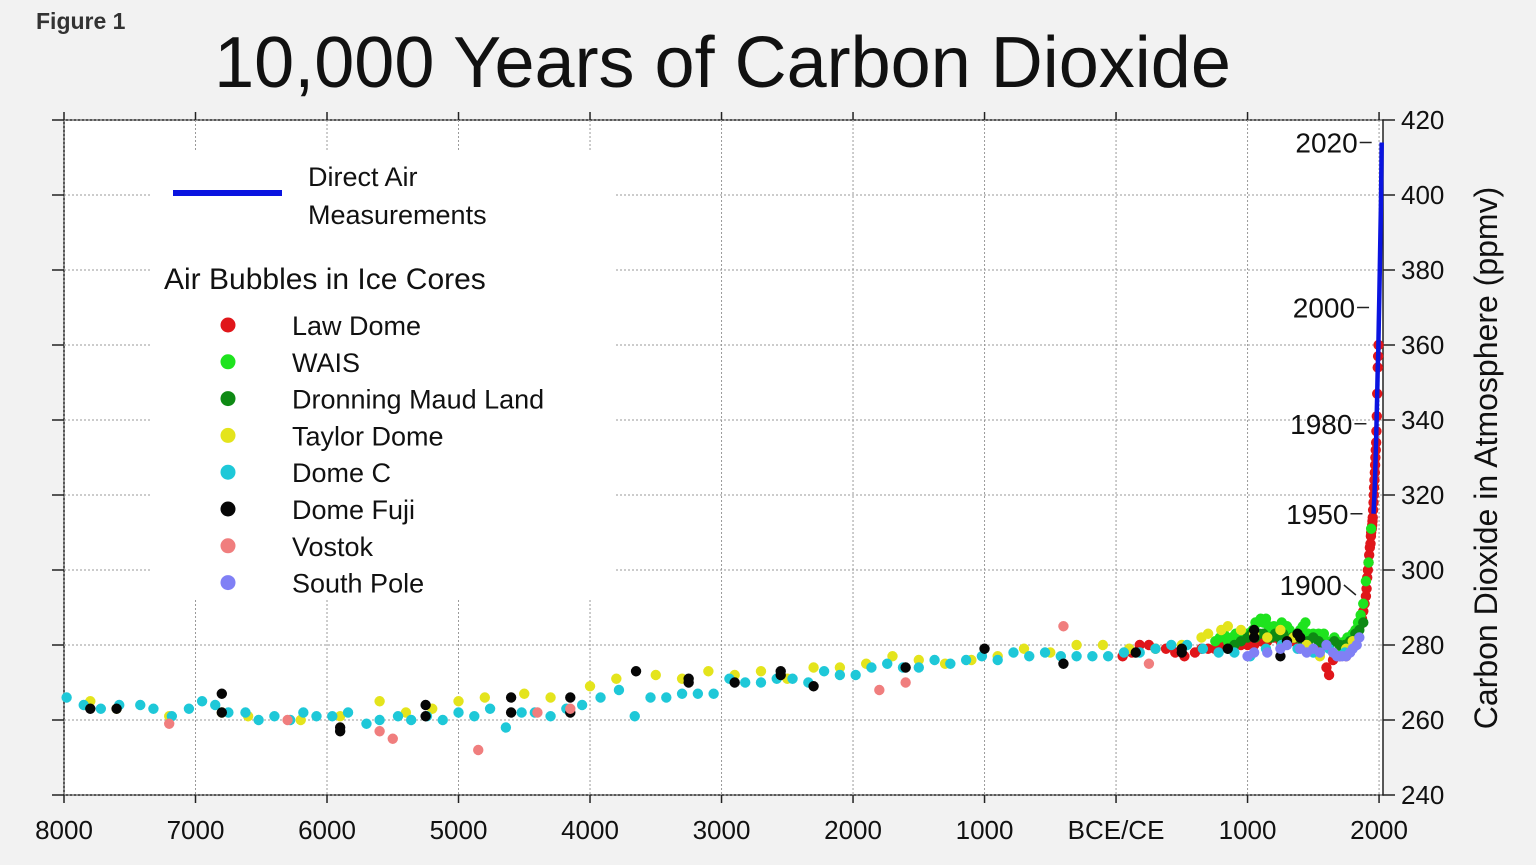 This screenshot has height=865, width=1536. Describe the element at coordinates (64, 830) in the screenshot. I see `x-tick-label: 8000` at that location.